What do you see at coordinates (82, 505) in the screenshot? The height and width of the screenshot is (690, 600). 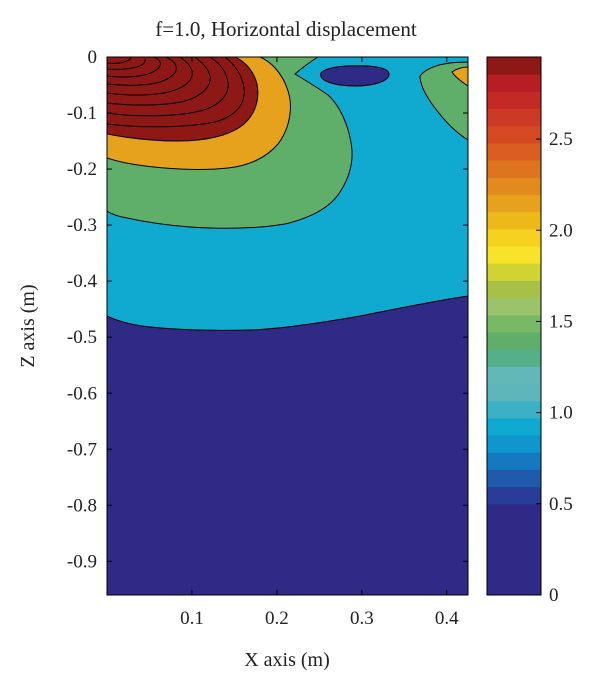 I see `y-tick-label: -0.8` at bounding box center [82, 505].